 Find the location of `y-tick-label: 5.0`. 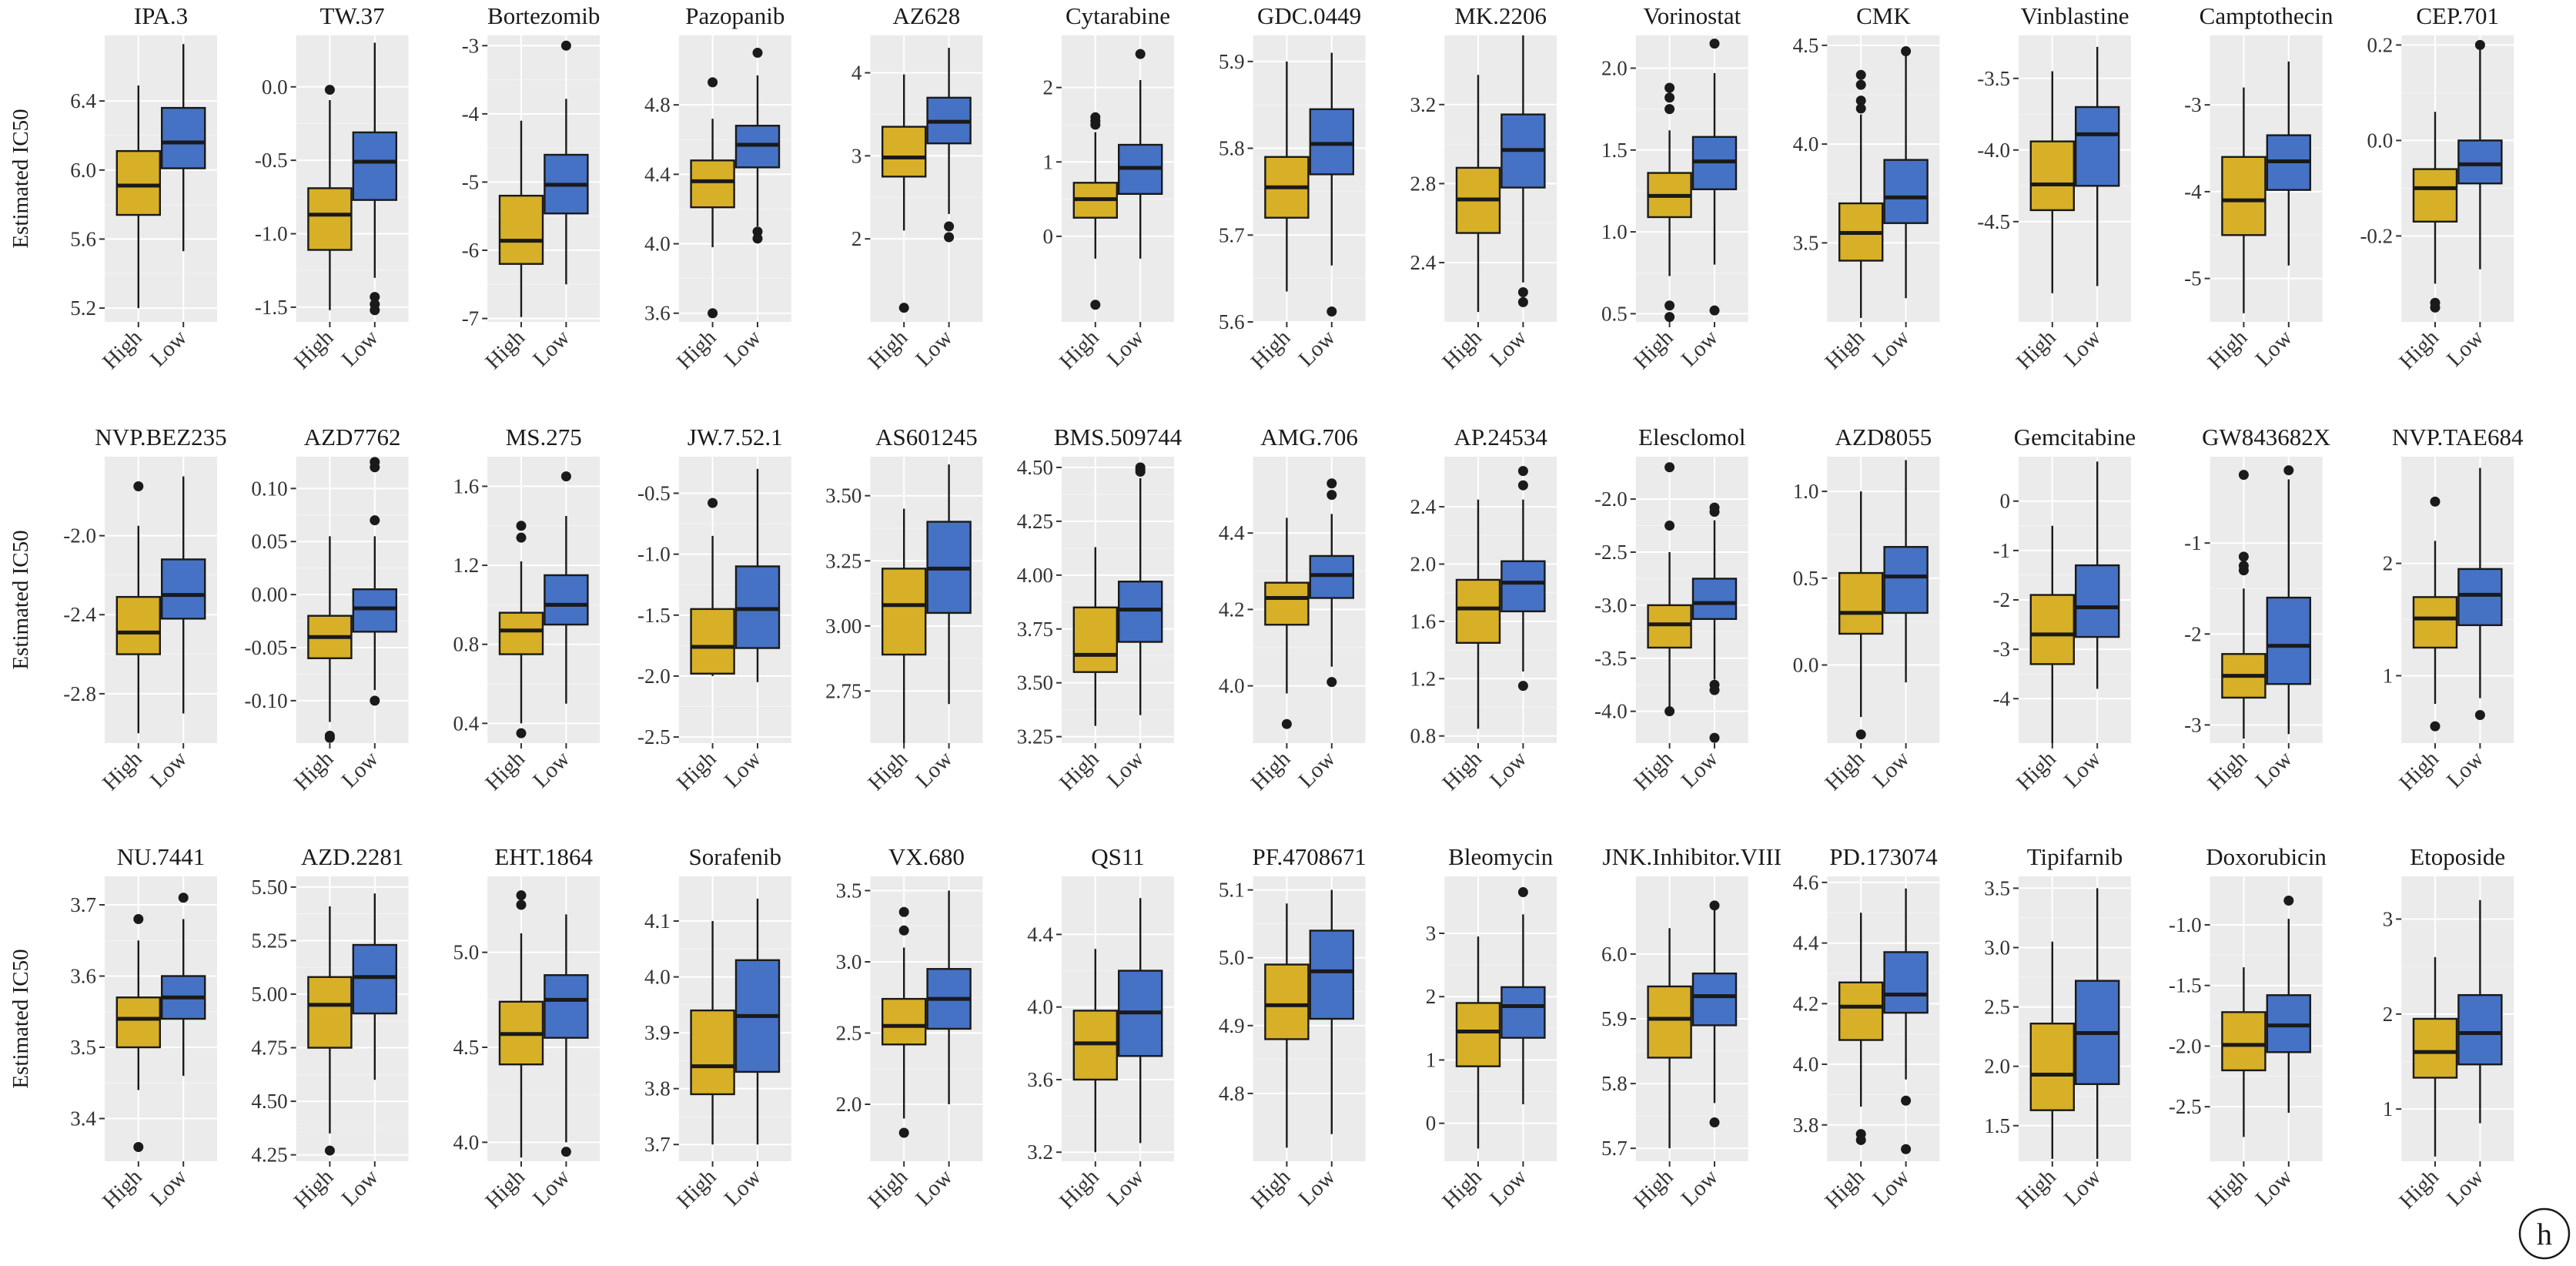

y-tick-label: 5.0 is located at coordinates (1232, 958).